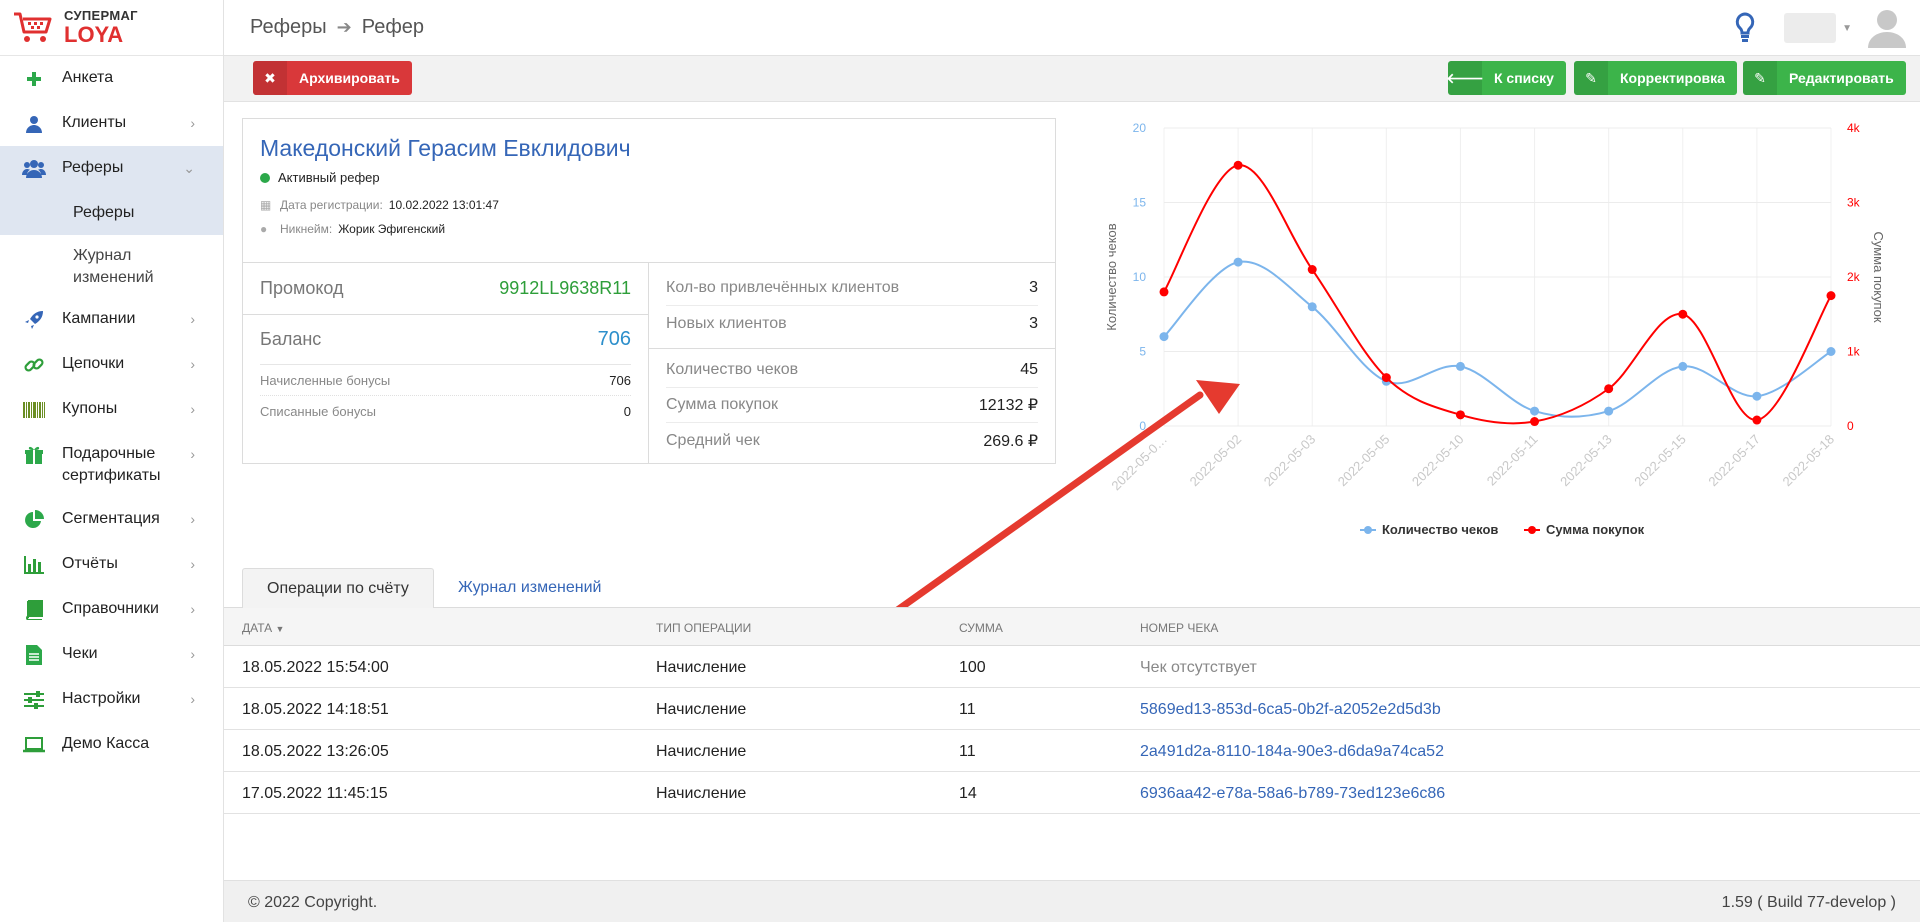 This screenshot has width=1920, height=922. I want to click on spent-bonuses-value: 0, so click(627, 411).